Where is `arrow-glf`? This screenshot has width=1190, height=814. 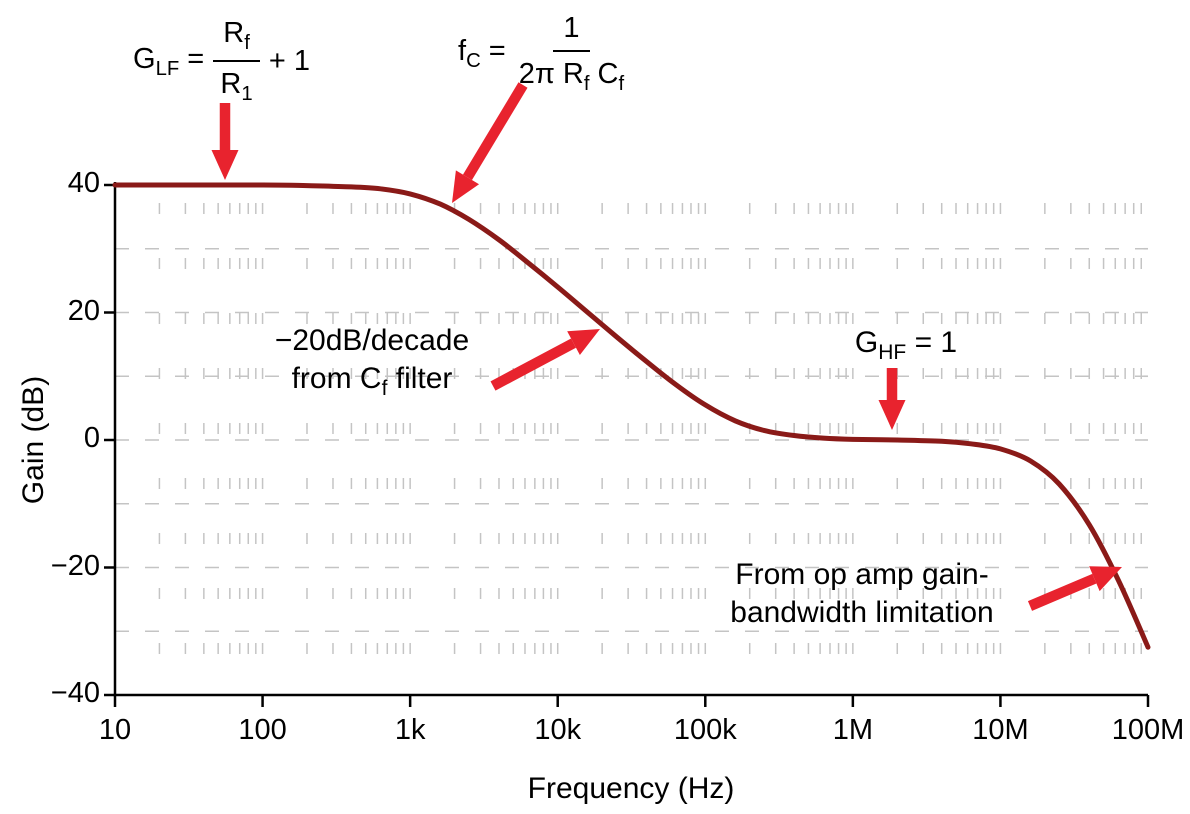
arrow-glf is located at coordinates (225, 141).